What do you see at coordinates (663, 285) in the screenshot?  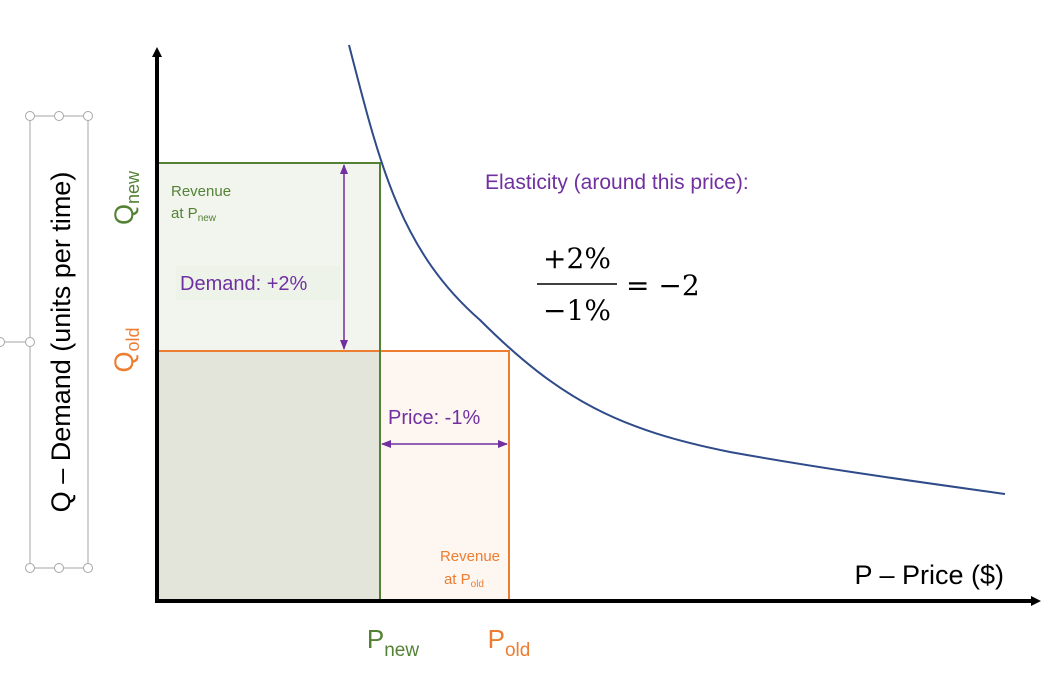 I see `formula-result: = −2` at bounding box center [663, 285].